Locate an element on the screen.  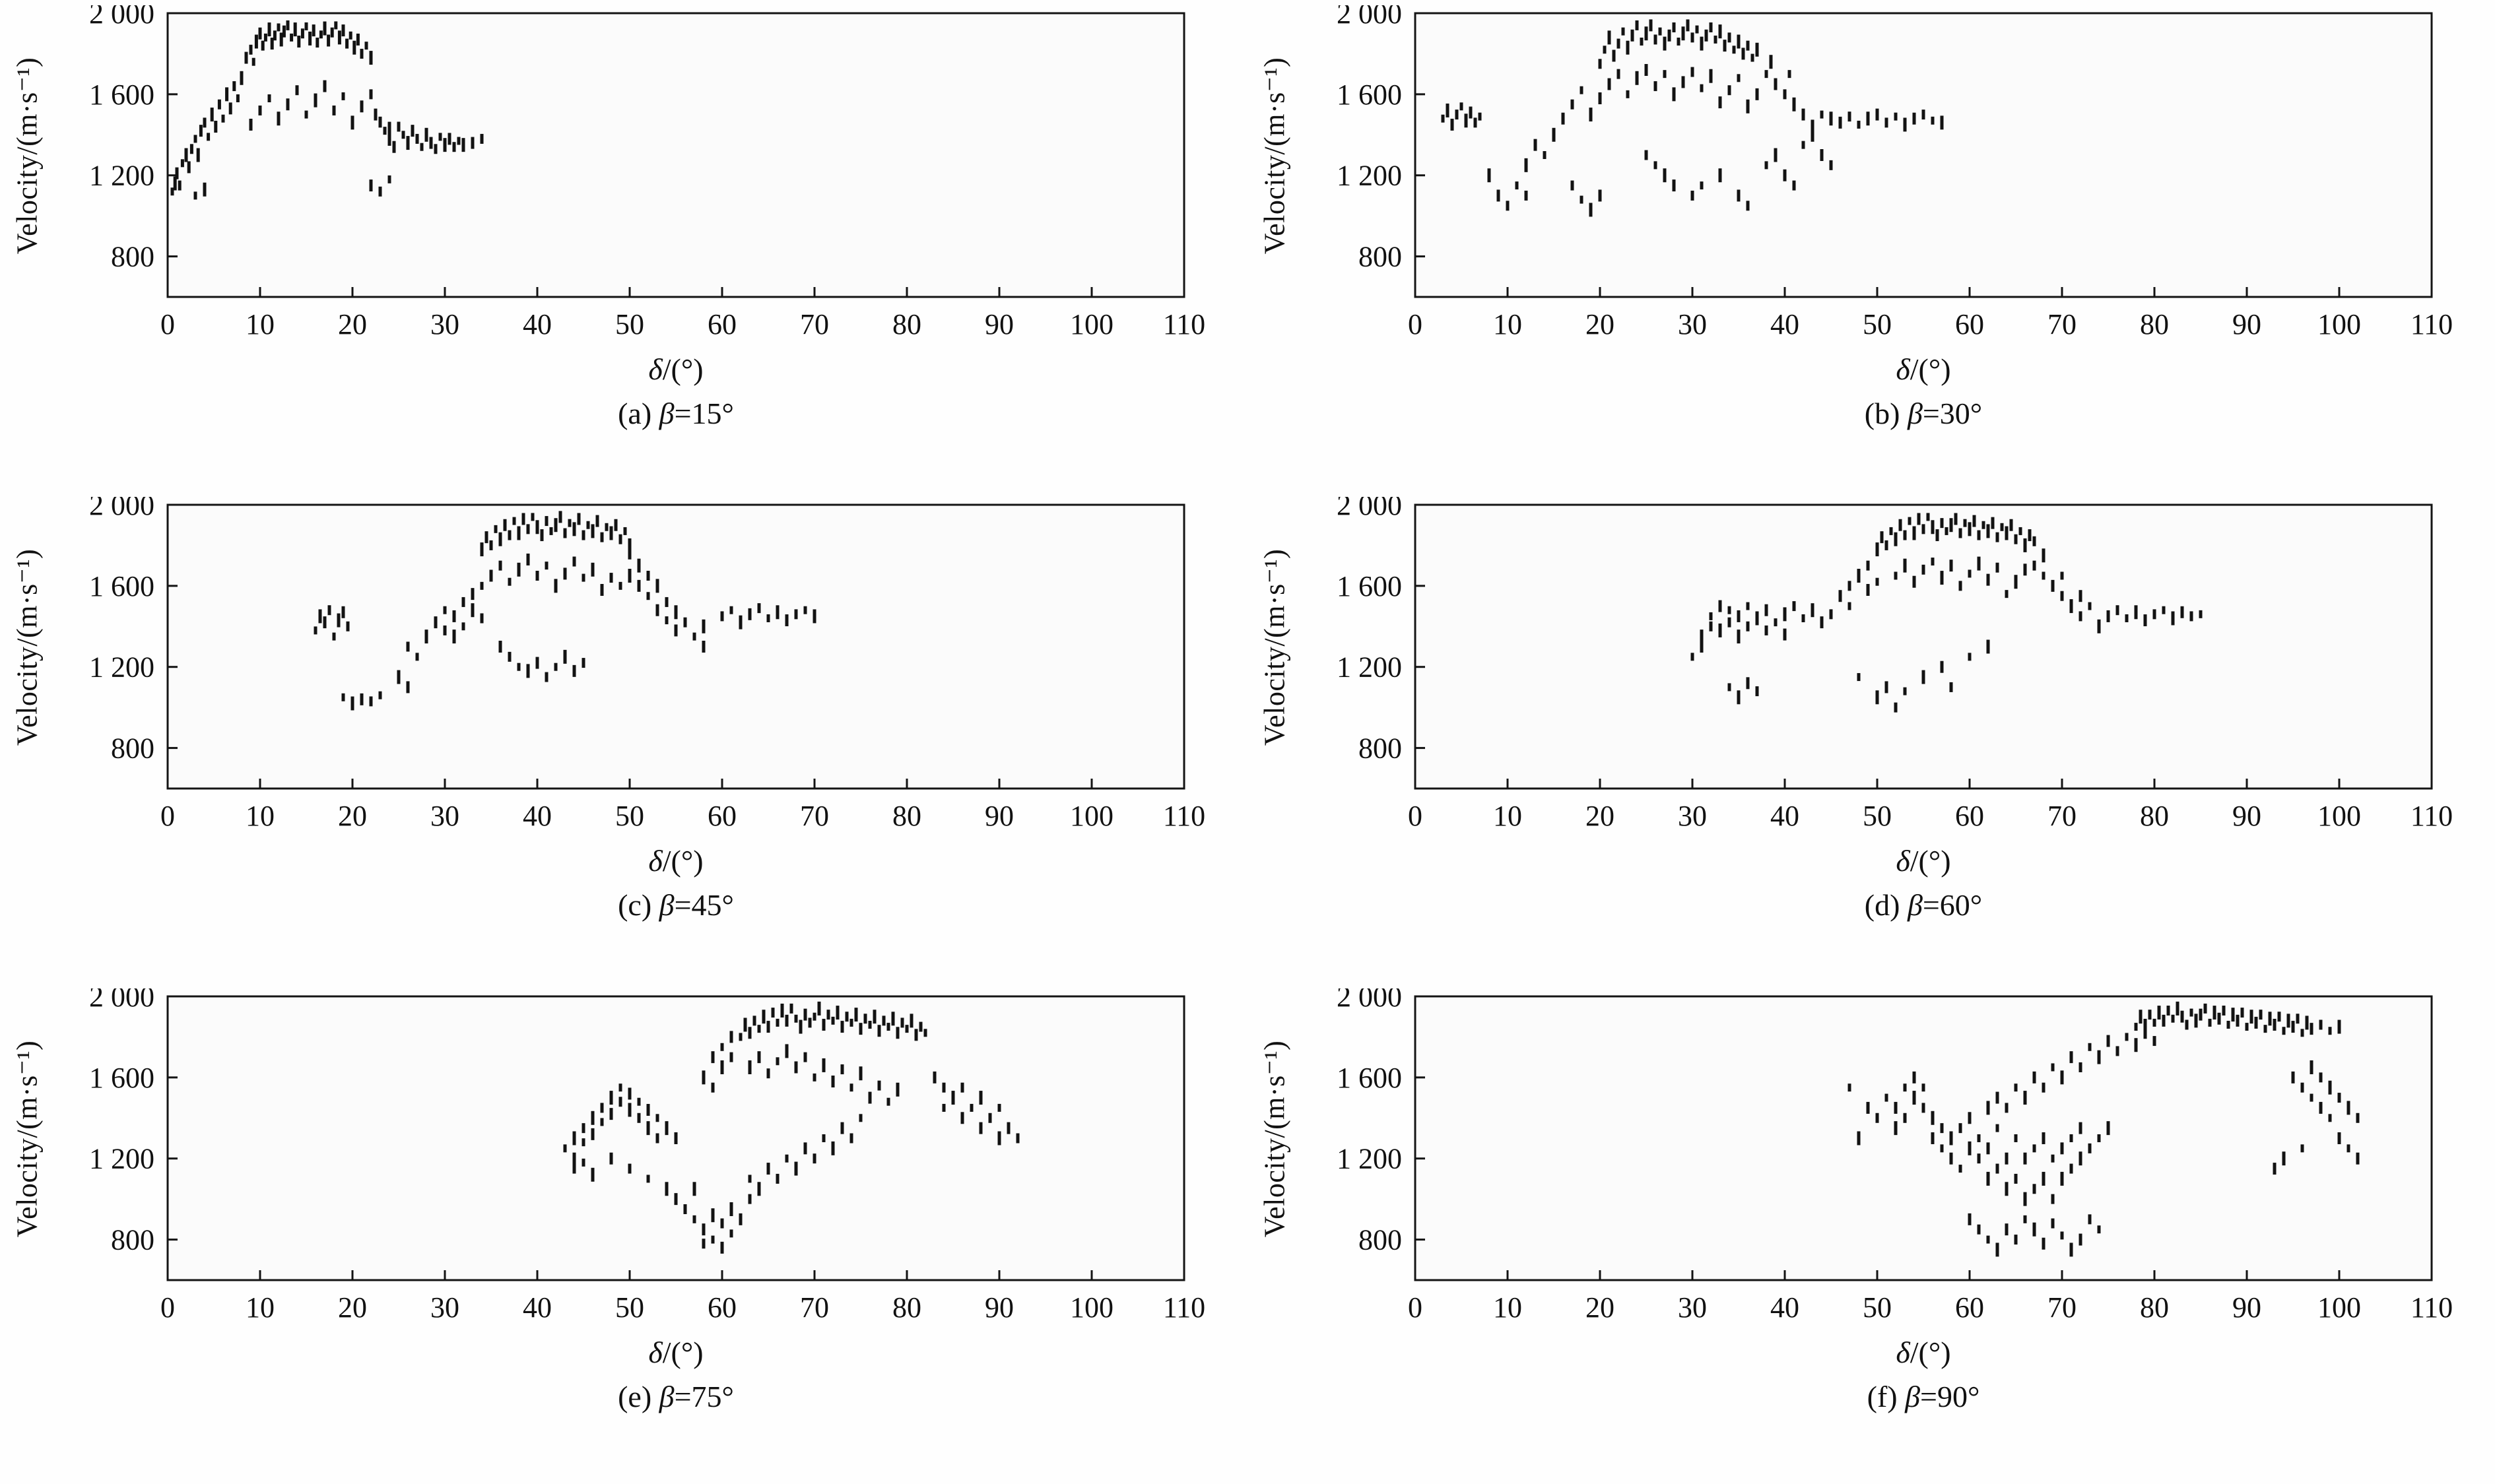
svg-text: 800 is located at coordinates (1380, 257).